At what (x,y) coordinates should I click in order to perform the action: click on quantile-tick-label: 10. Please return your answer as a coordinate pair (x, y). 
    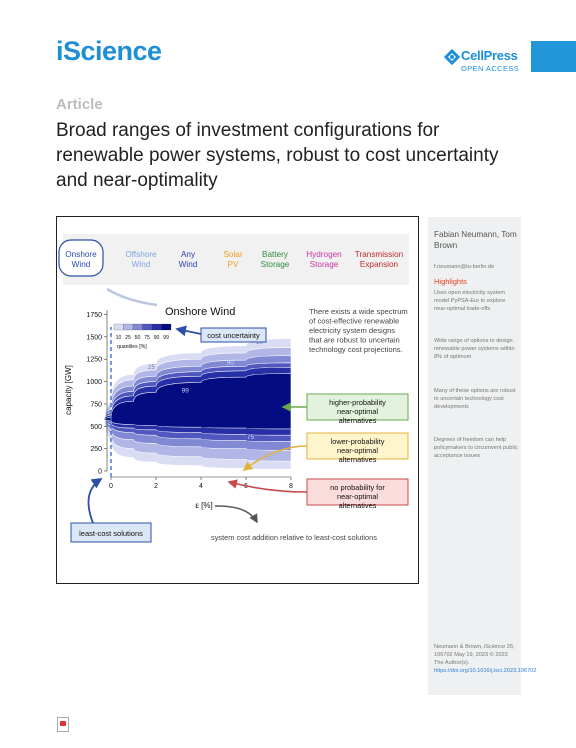
    Looking at the image, I should click on (119, 338).